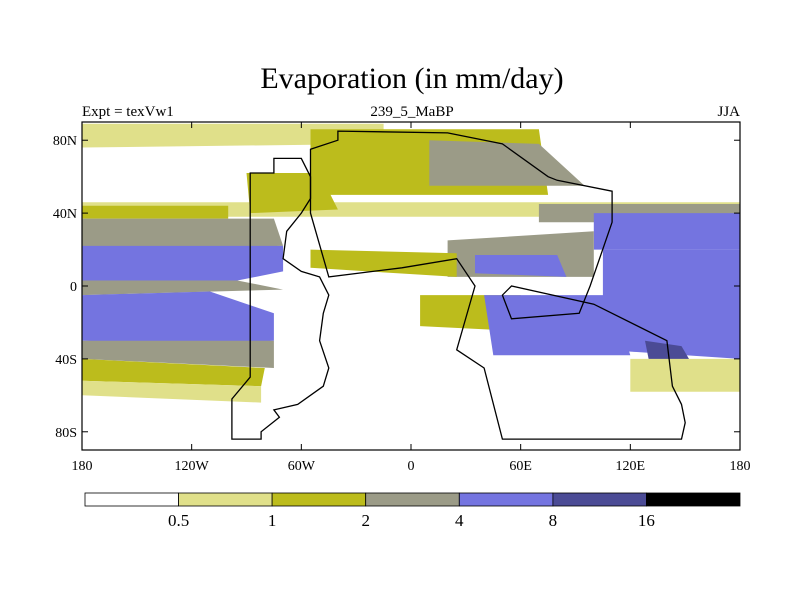 The width and height of the screenshot is (800, 600). Describe the element at coordinates (553, 520) in the screenshot. I see `colorbar-label-4: 8` at that location.